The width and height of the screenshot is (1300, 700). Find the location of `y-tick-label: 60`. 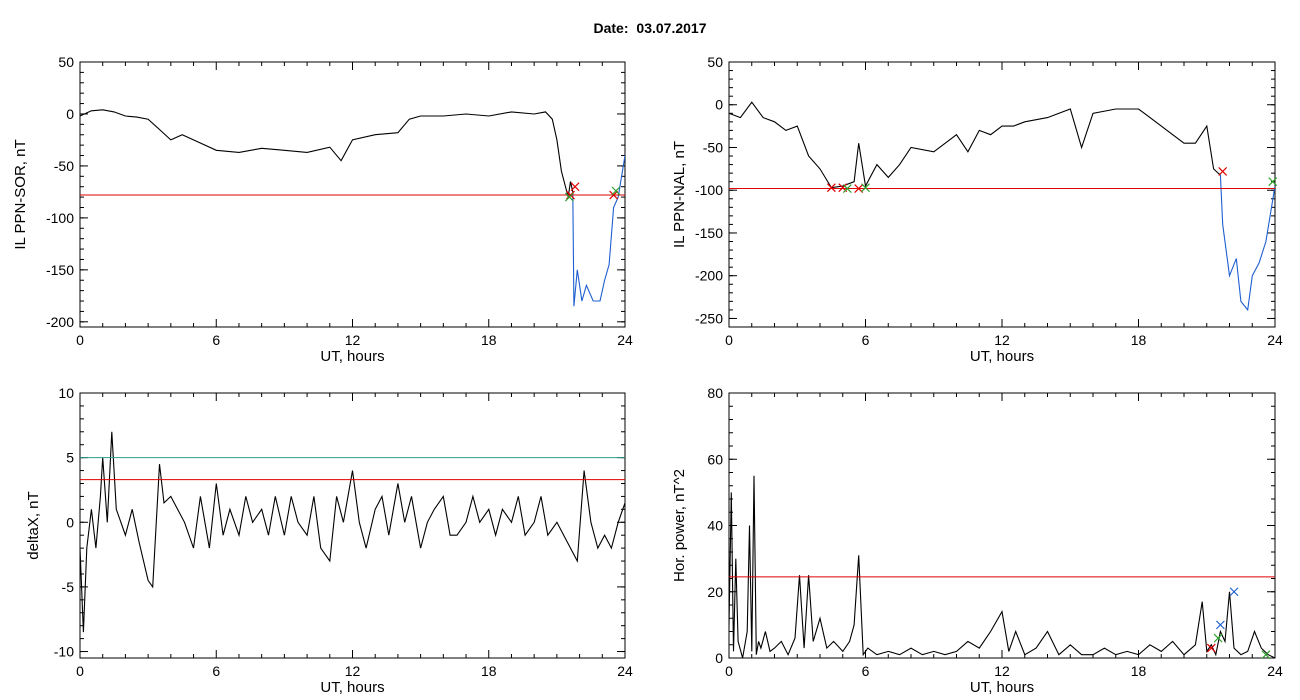

y-tick-label: 60 is located at coordinates (715, 459).